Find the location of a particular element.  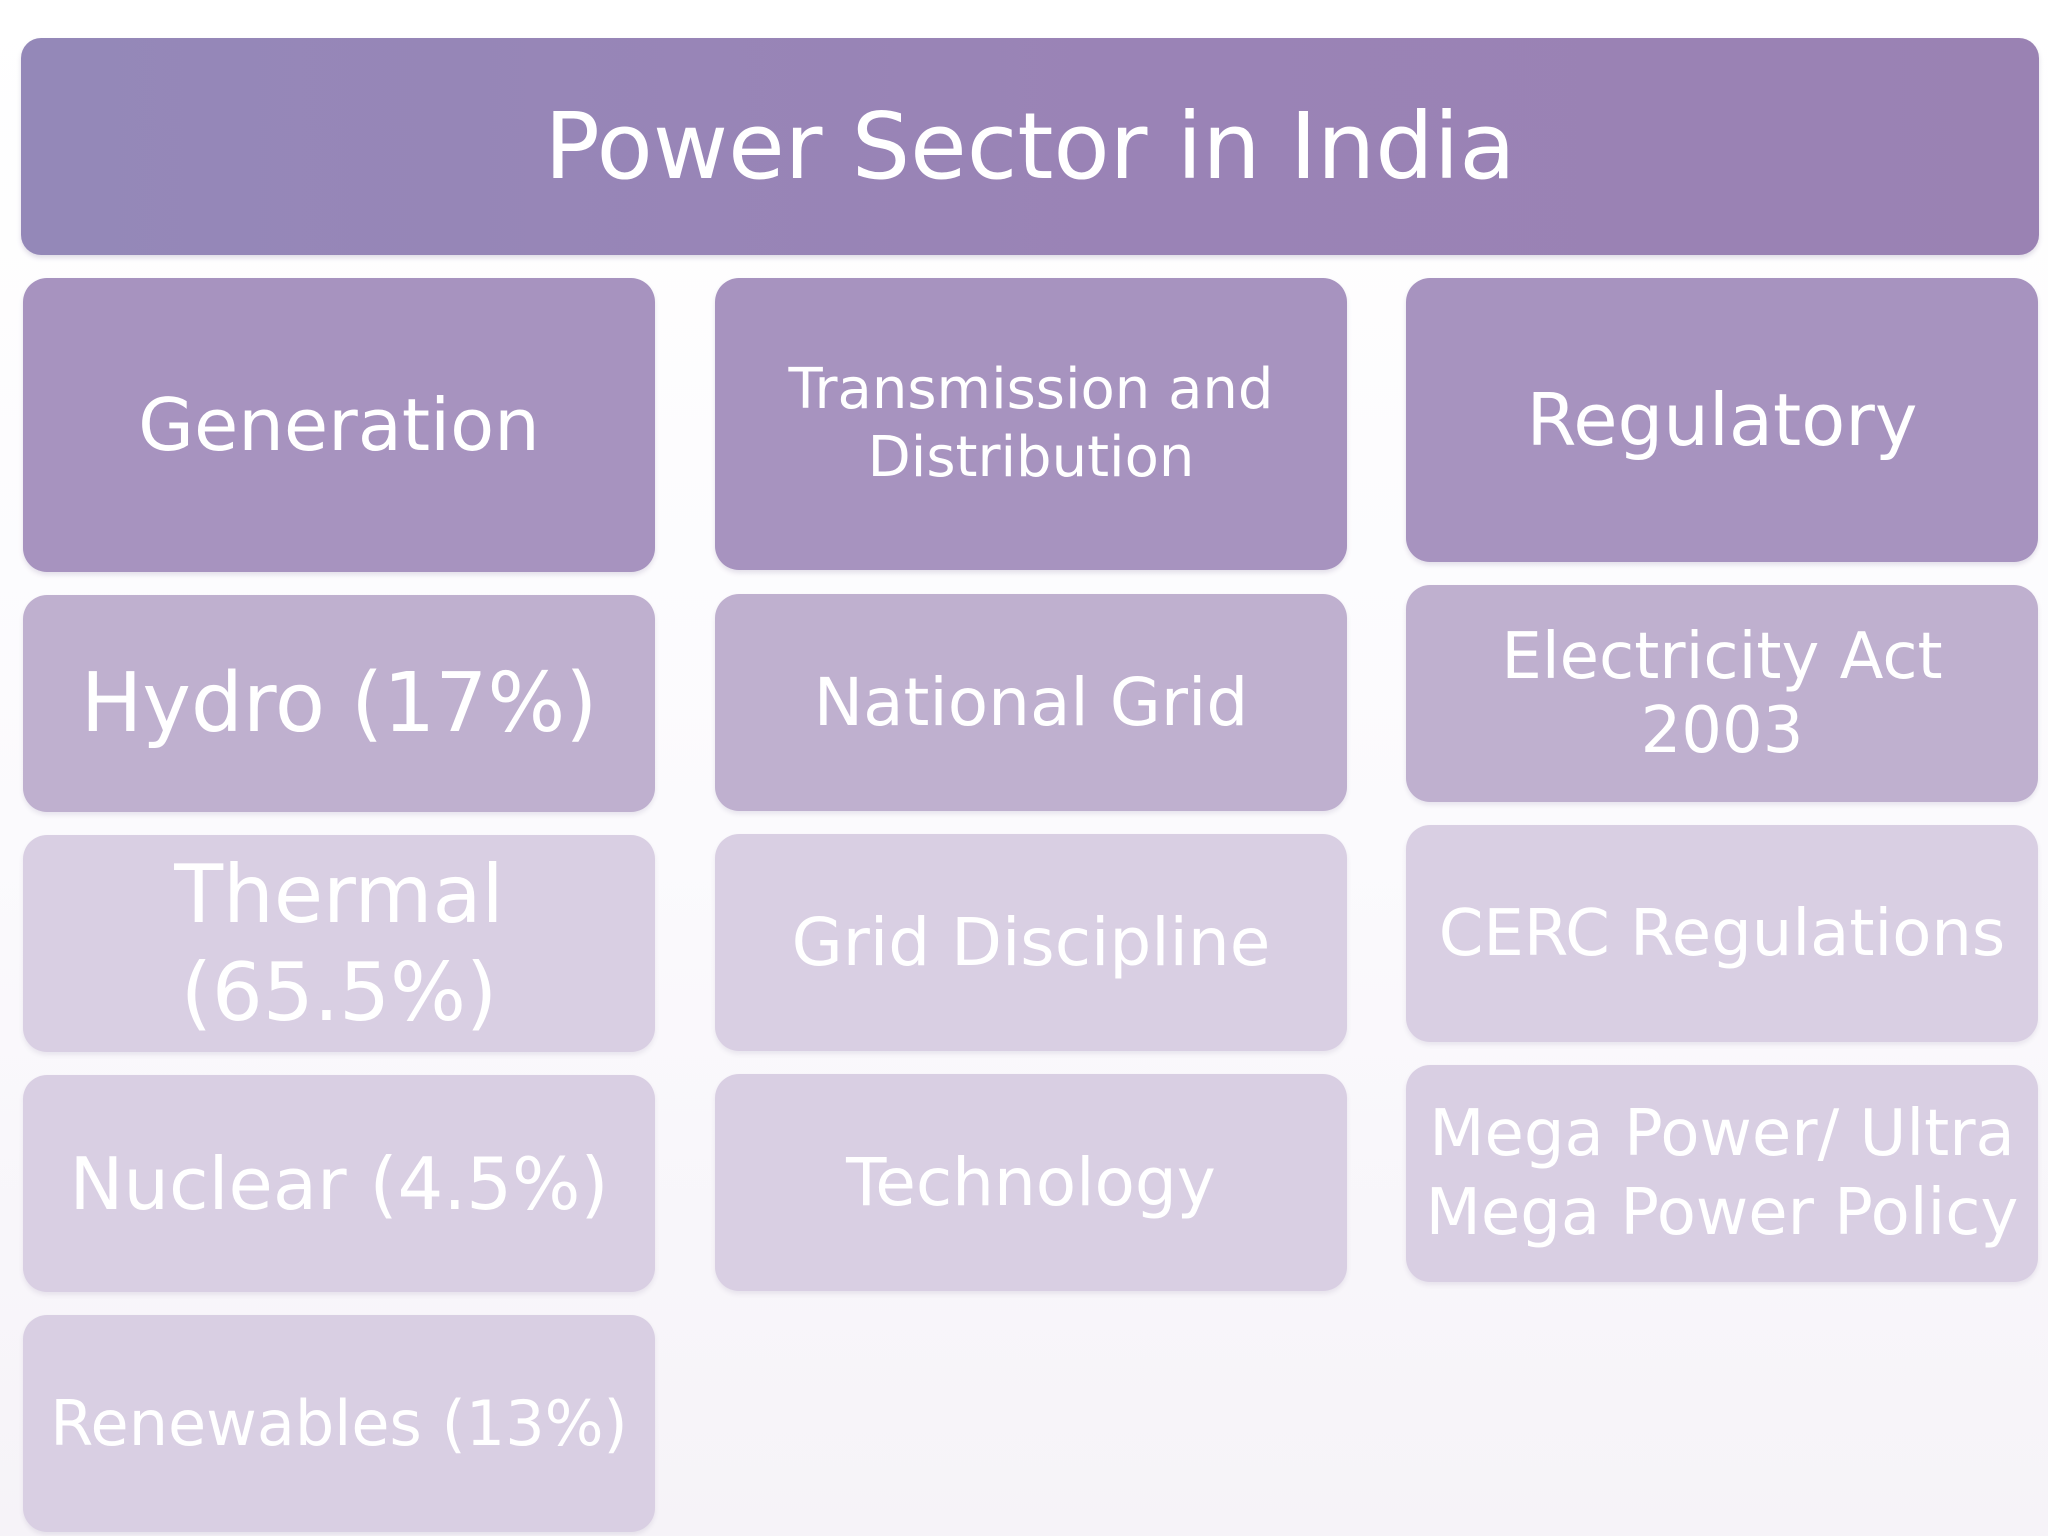

hydro-box: Hydro (17%) is located at coordinates (339, 703).